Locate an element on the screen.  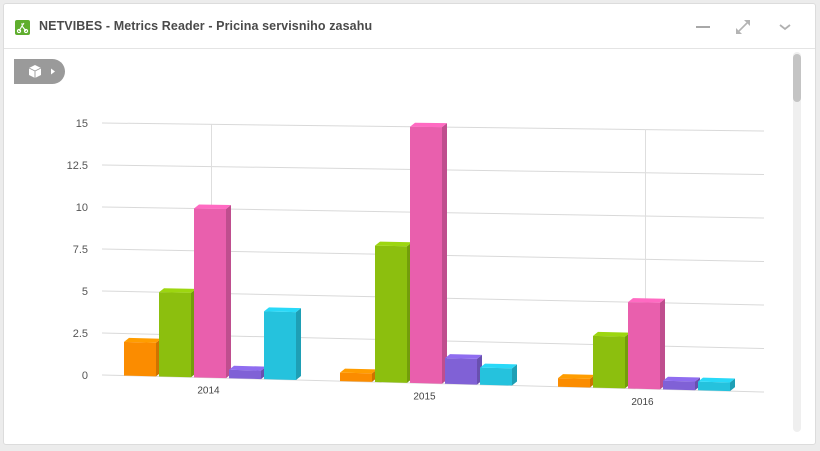
netvibes-logo-icon is located at coordinates (22, 27).